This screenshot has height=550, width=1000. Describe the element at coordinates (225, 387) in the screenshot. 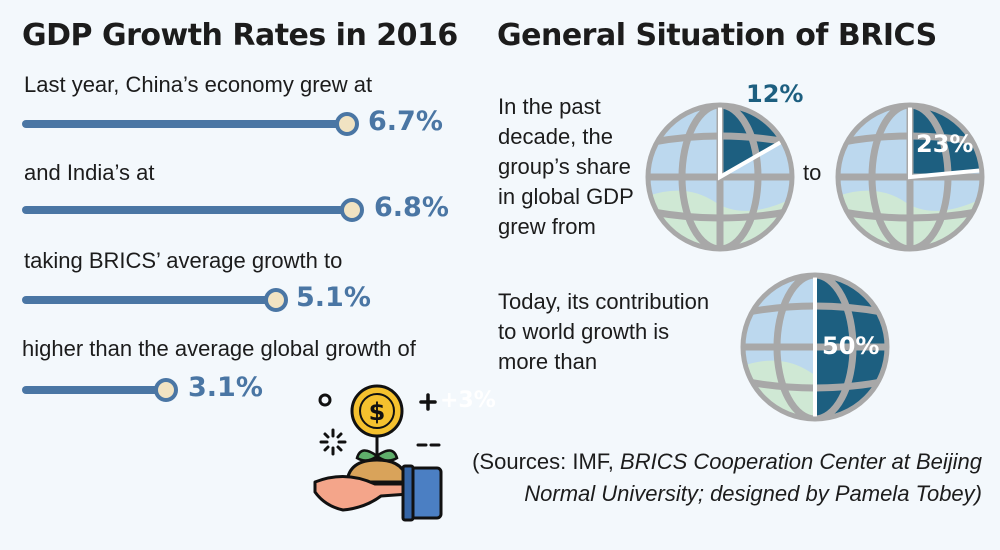

I see `value-global: 3.1%` at that location.